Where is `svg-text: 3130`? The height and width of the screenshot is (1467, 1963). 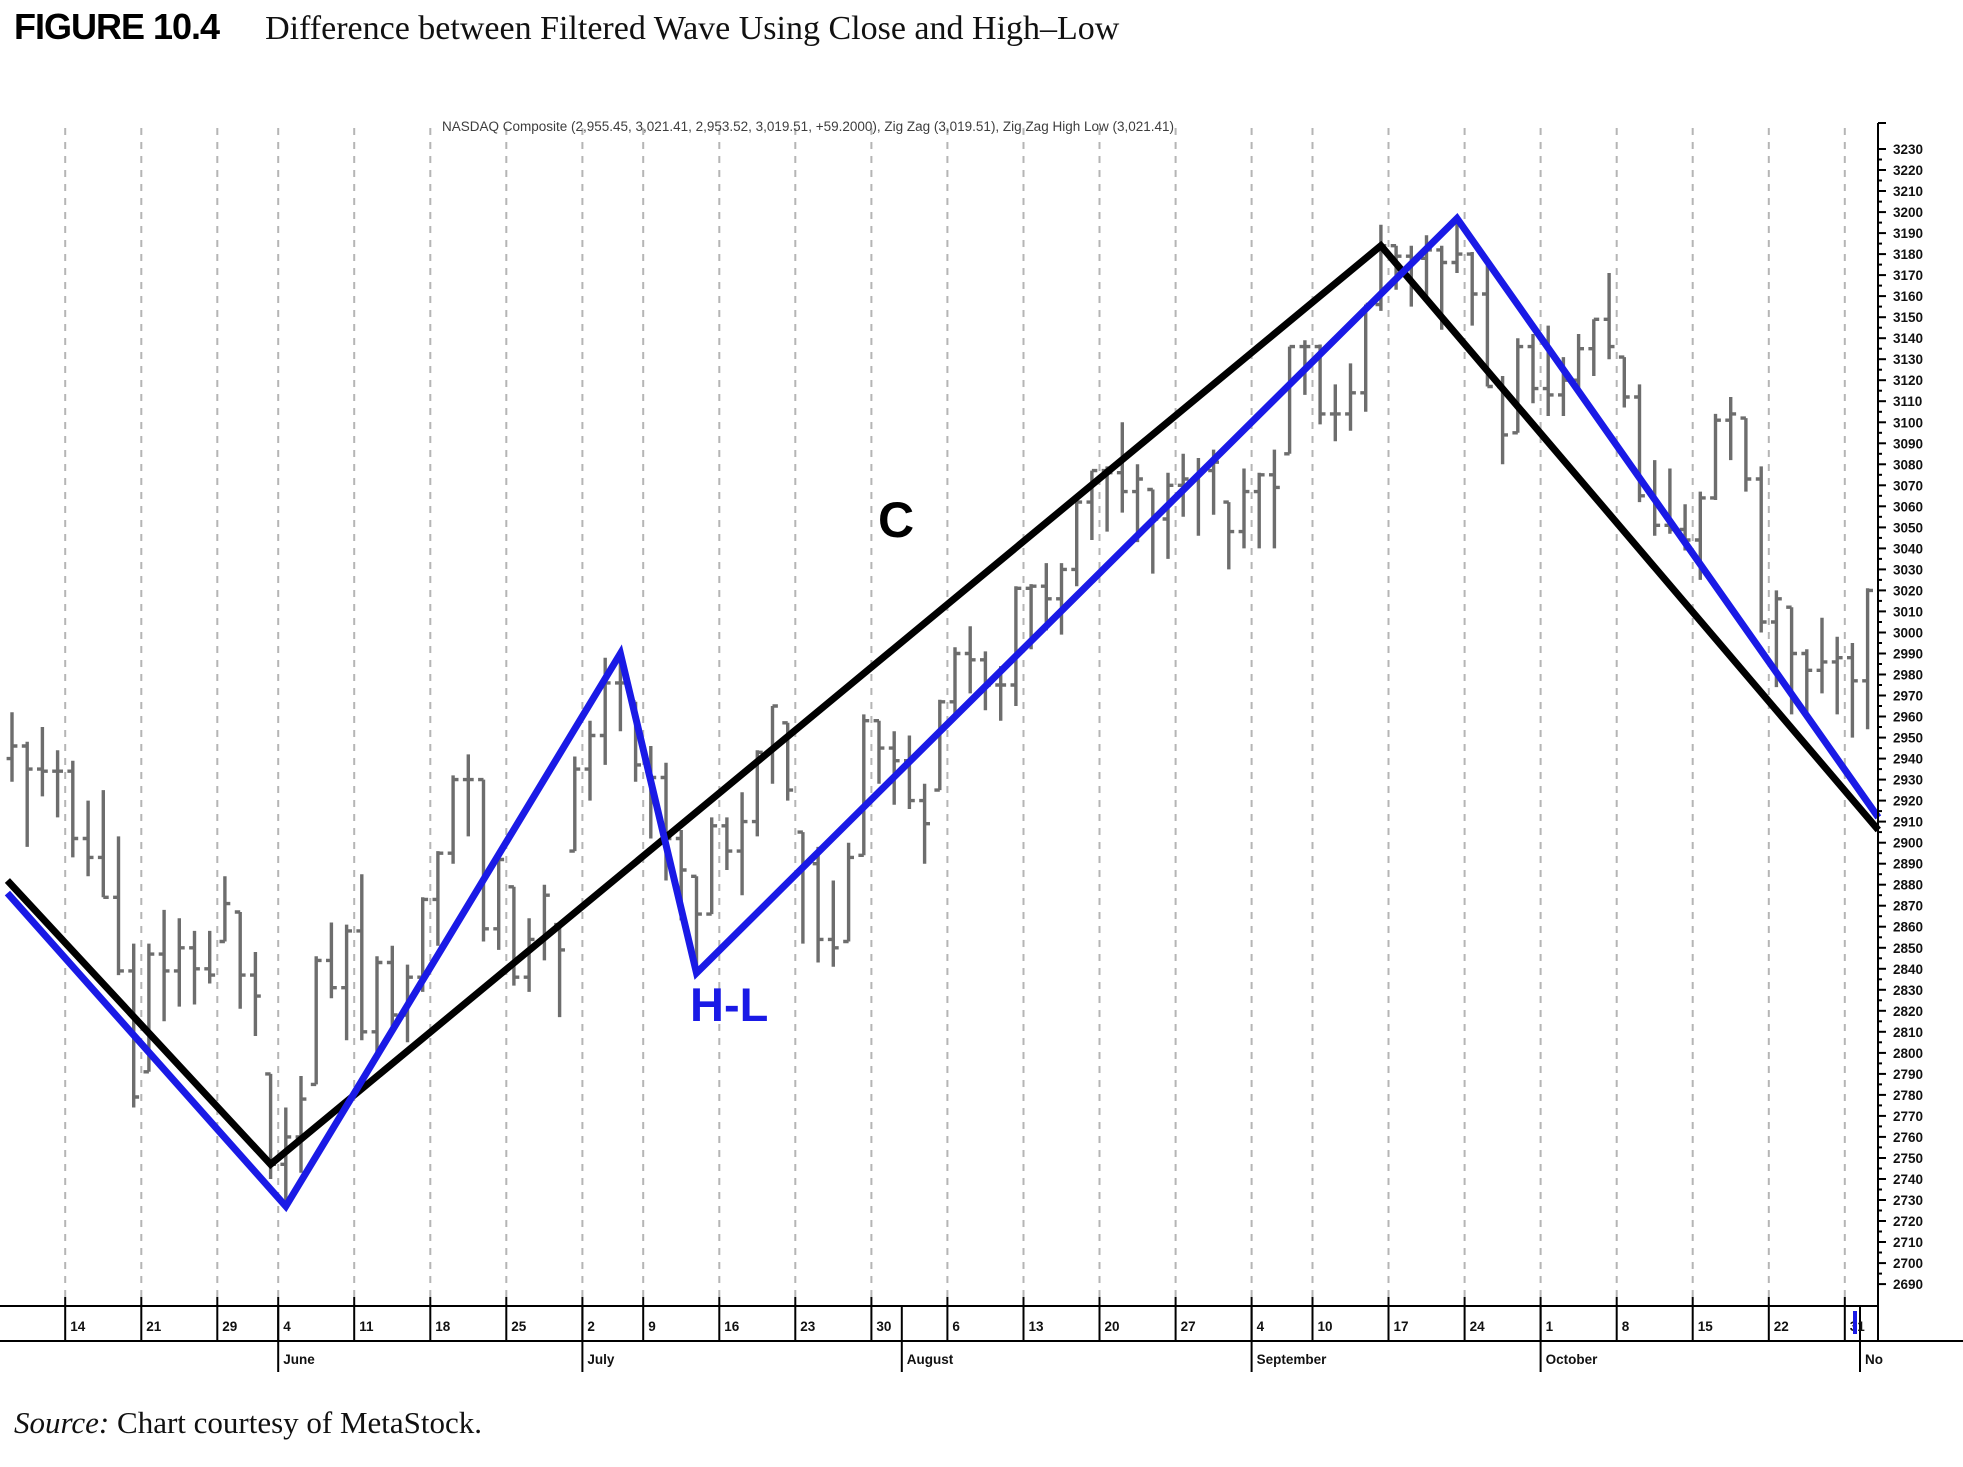 svg-text: 3130 is located at coordinates (1908, 359).